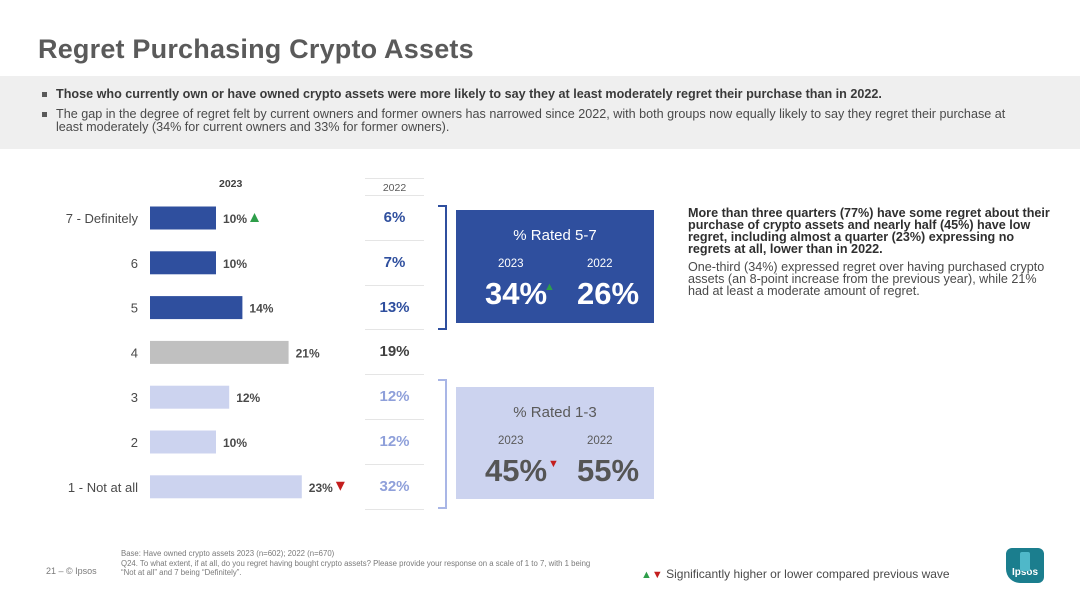 Image resolution: width=1080 pixels, height=607 pixels. I want to click on bar-value-label: 21%, so click(308, 353).